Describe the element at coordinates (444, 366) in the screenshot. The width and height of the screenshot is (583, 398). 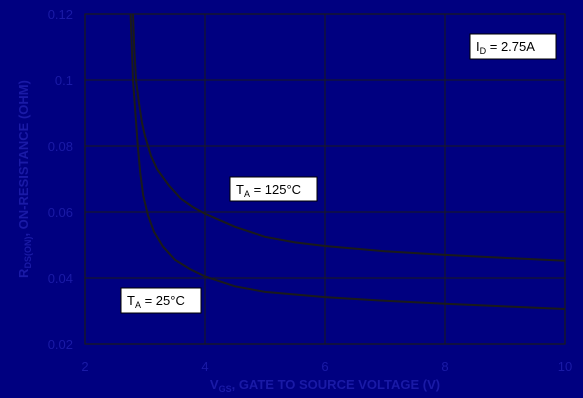
I see `x-tick-label-3: 8` at that location.